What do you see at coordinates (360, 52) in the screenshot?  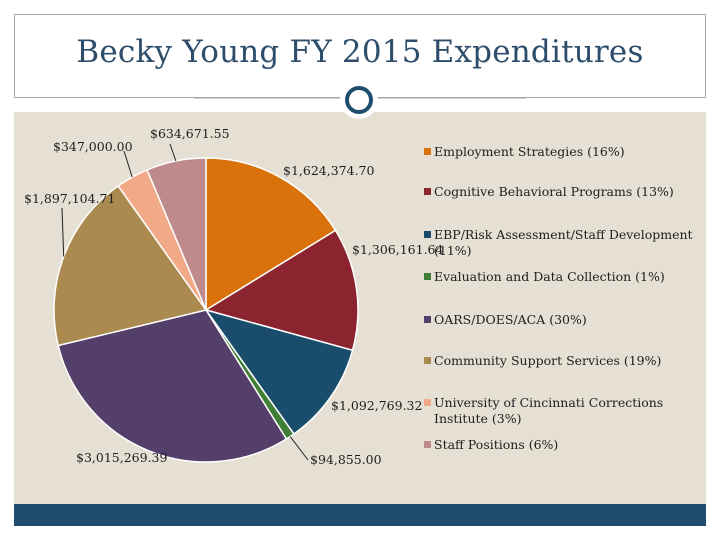 I see `slide-title: Becky Young FY 2015 Expenditures` at bounding box center [360, 52].